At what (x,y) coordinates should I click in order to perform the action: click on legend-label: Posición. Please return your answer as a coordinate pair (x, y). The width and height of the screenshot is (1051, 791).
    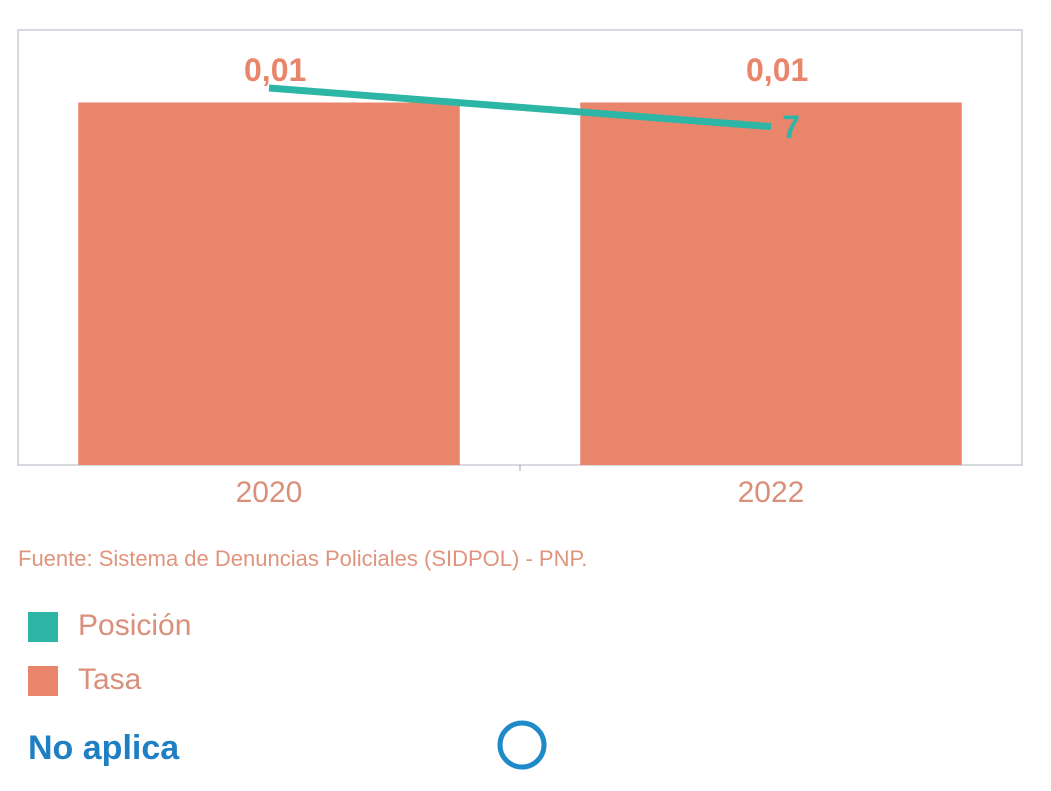
    Looking at the image, I should click on (134, 625).